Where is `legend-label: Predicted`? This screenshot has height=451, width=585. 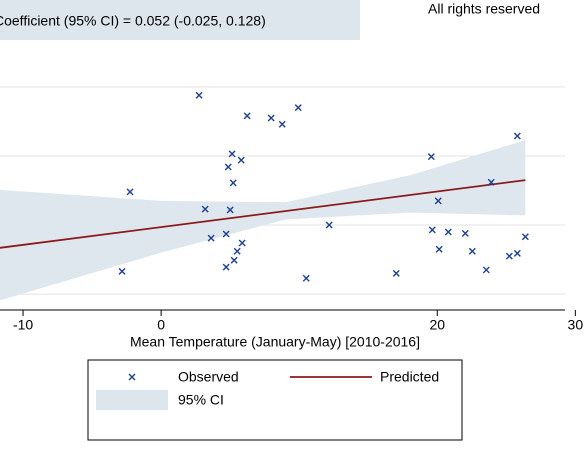 legend-label: Predicted is located at coordinates (409, 377).